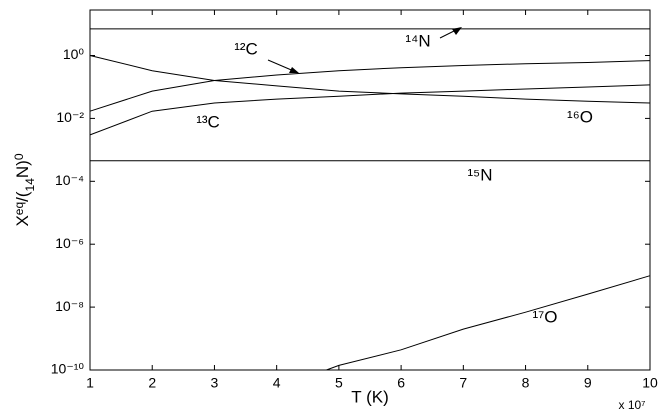 The width and height of the screenshot is (664, 415). Describe the element at coordinates (74, 54) in the screenshot. I see `y-tick-label: 10⁰` at that location.